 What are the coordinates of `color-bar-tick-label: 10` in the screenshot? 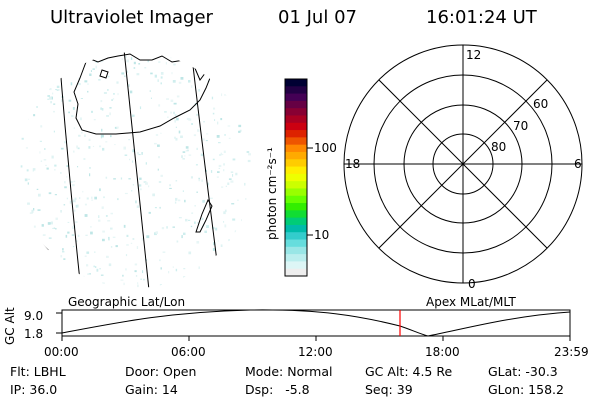 It's located at (322, 235).